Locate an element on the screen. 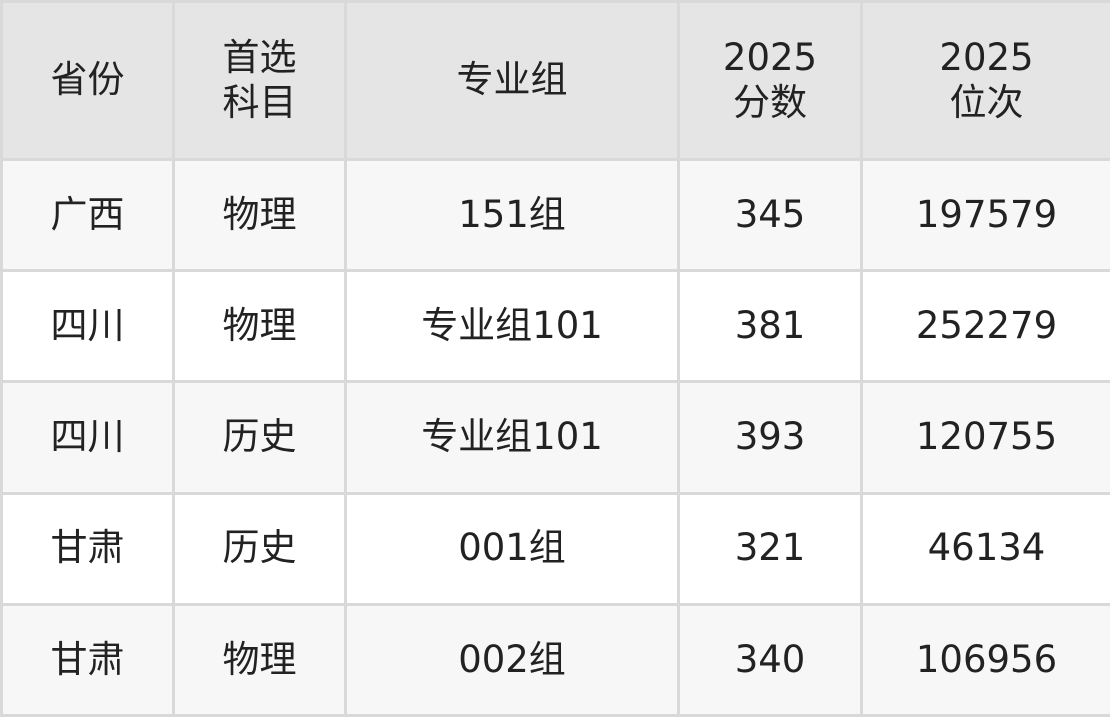 This screenshot has width=1110, height=717. header-province: 省份 is located at coordinates (87, 80).